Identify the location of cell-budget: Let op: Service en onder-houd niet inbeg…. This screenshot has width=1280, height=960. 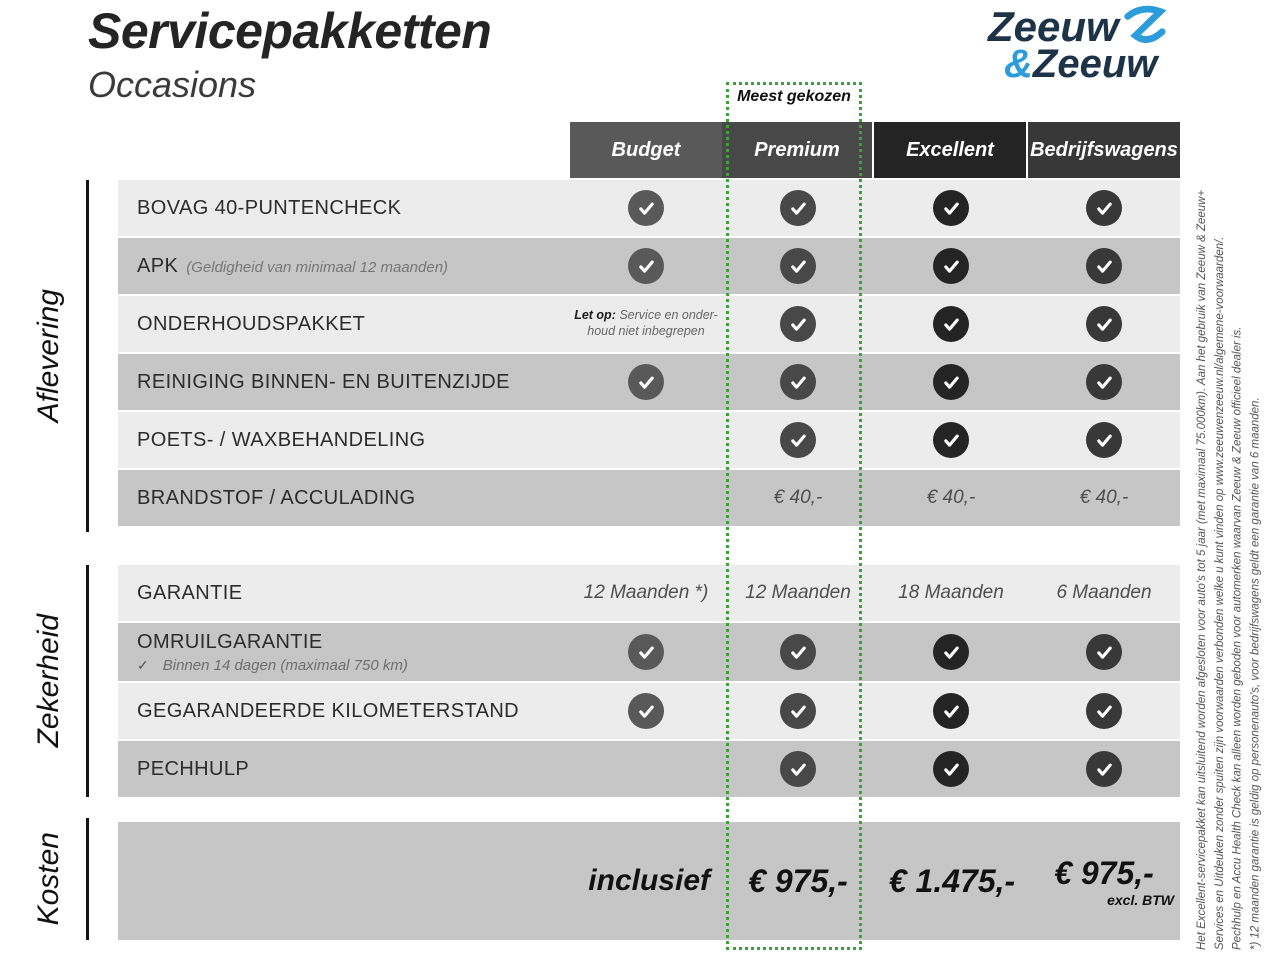
(646, 323).